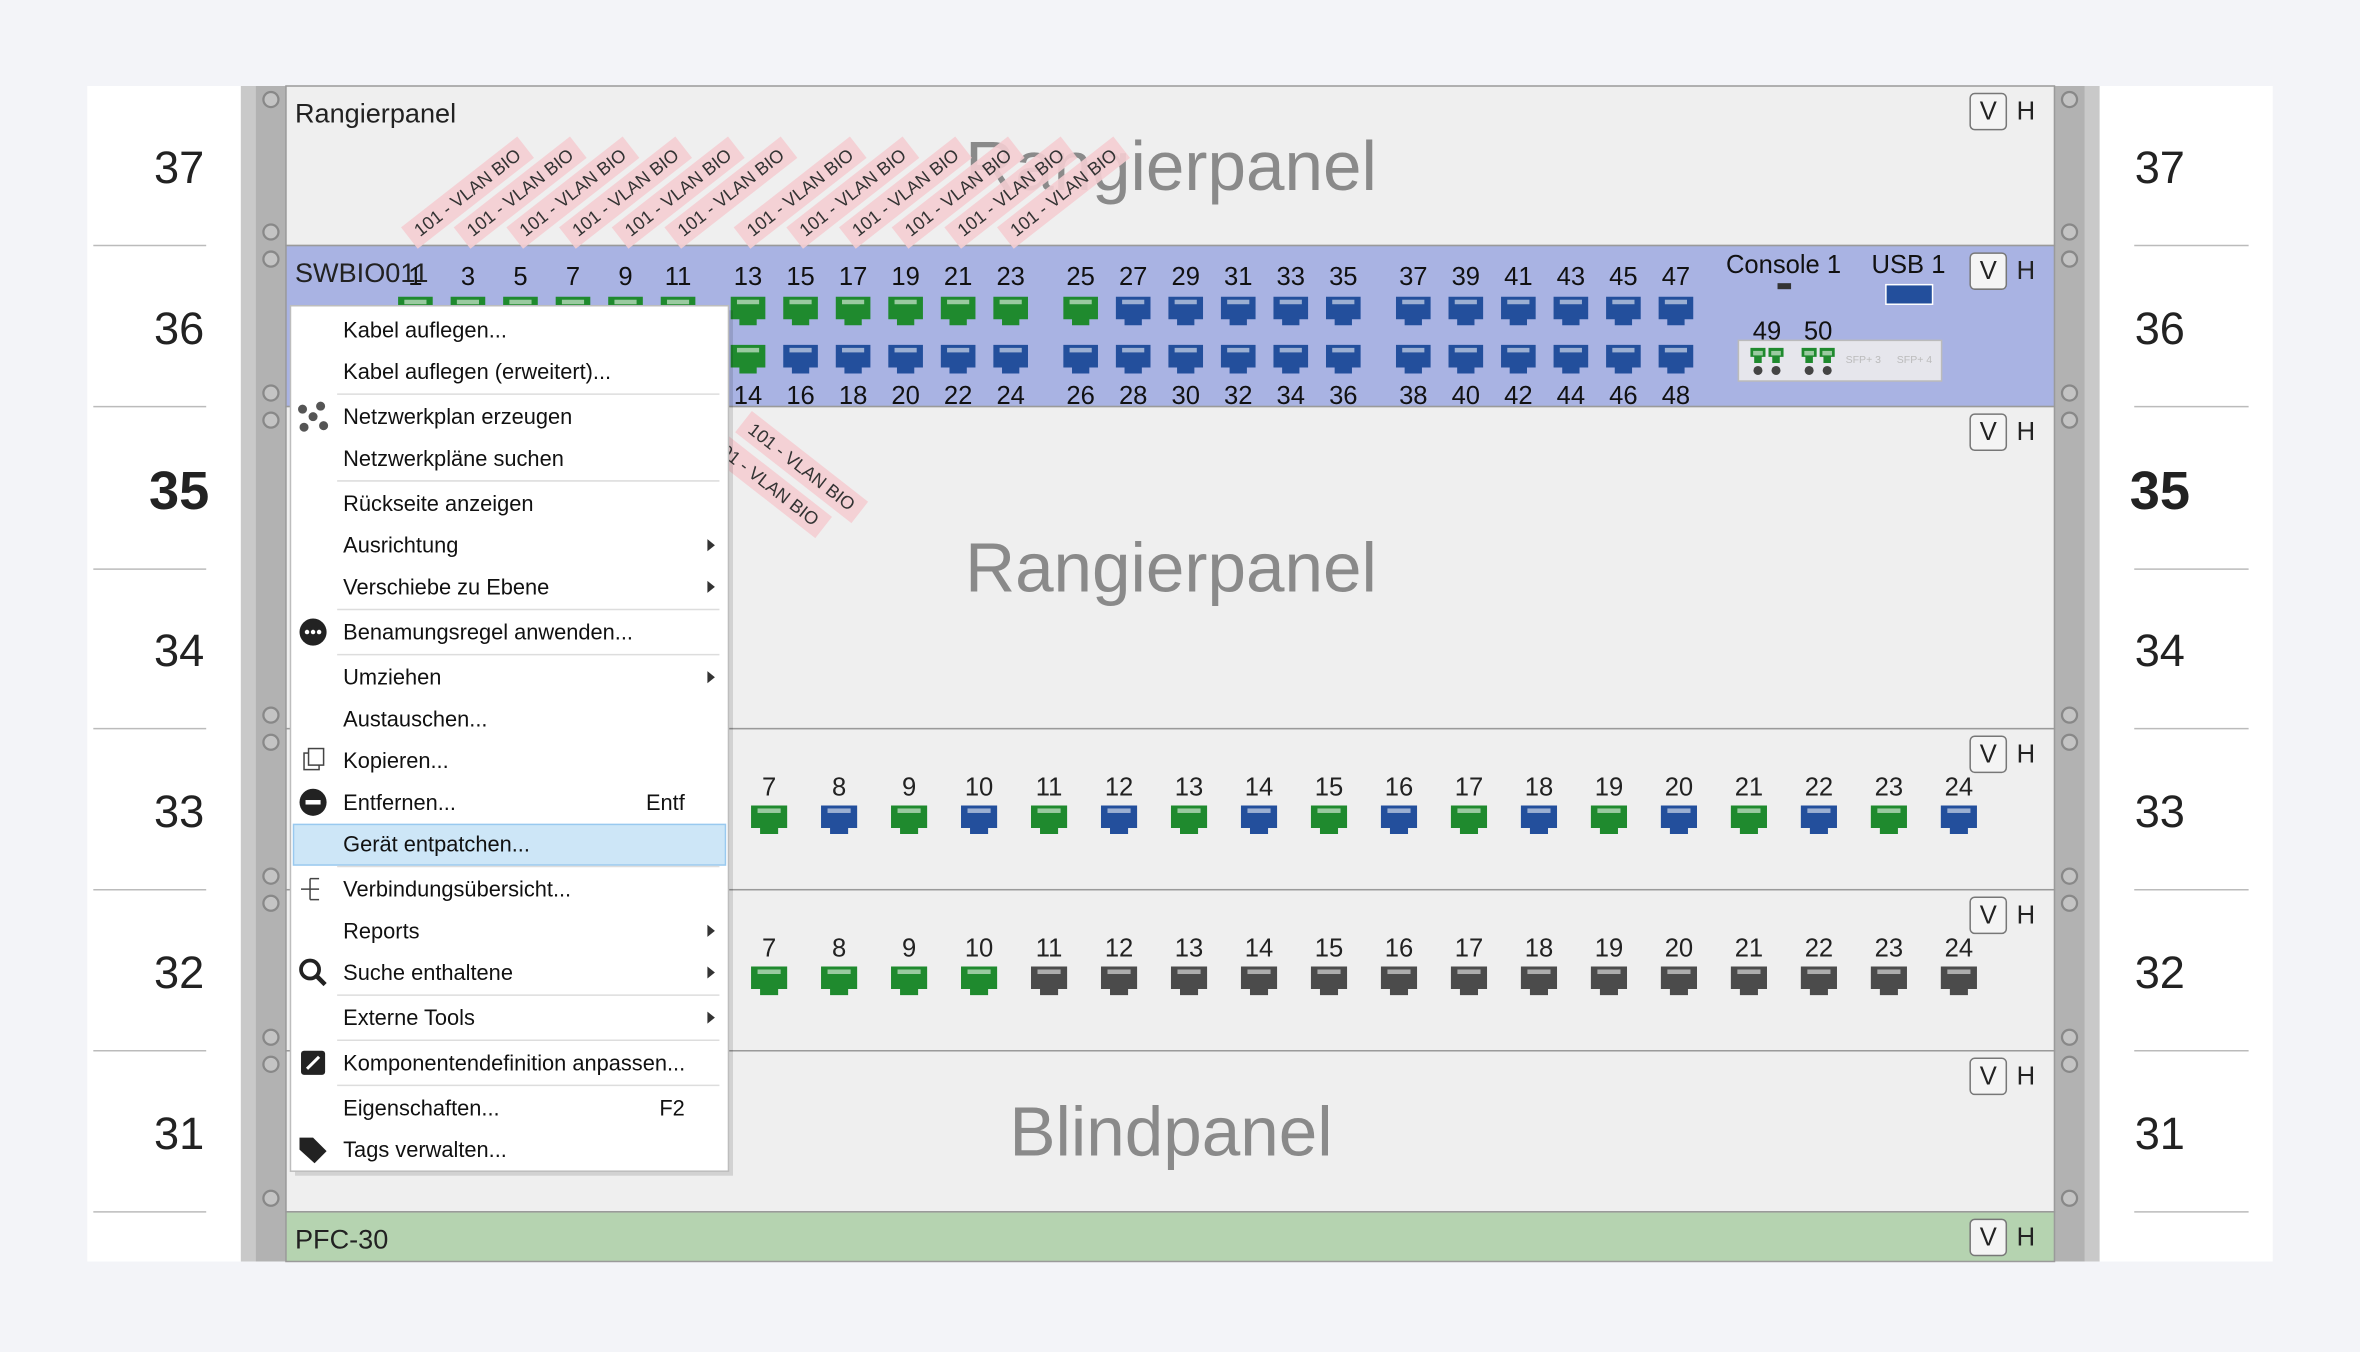 The image size is (2360, 1352). Describe the element at coordinates (514, 802) in the screenshot. I see `menu-item: Entfernen... Entf` at that location.